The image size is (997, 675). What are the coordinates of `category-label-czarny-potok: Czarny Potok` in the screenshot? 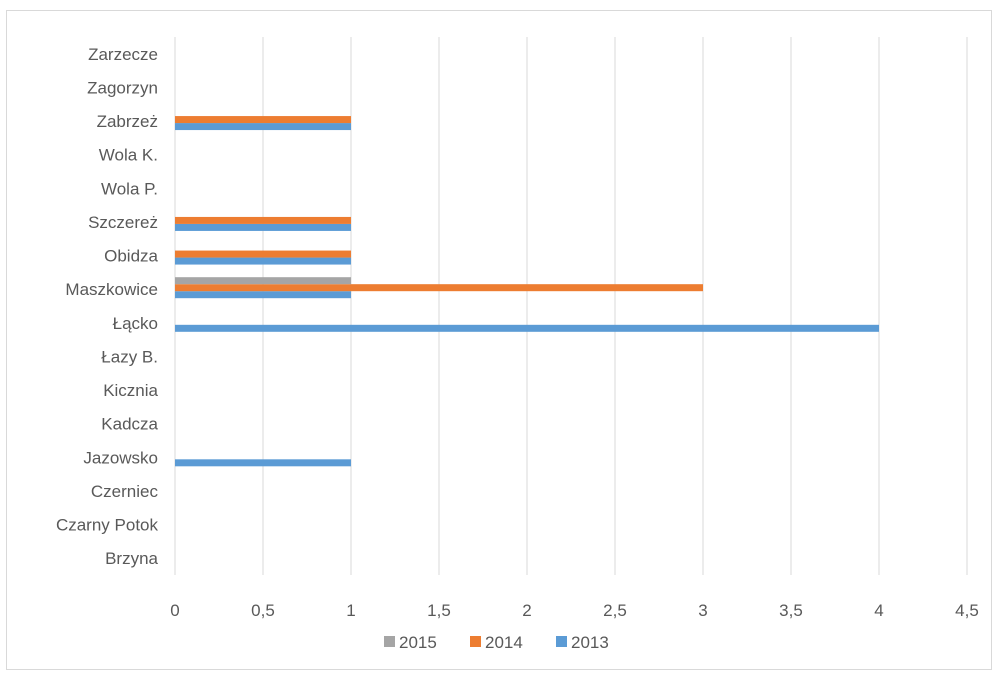 It's located at (107, 525).